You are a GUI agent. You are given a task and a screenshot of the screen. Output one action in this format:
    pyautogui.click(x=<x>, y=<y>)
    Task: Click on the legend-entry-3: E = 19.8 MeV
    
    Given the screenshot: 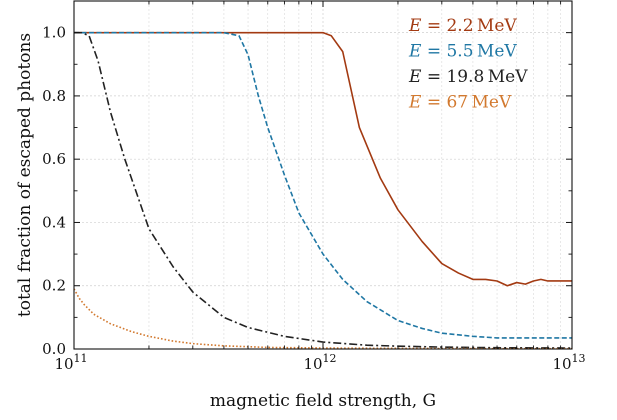 What is the action you would take?
    pyautogui.click(x=468, y=77)
    